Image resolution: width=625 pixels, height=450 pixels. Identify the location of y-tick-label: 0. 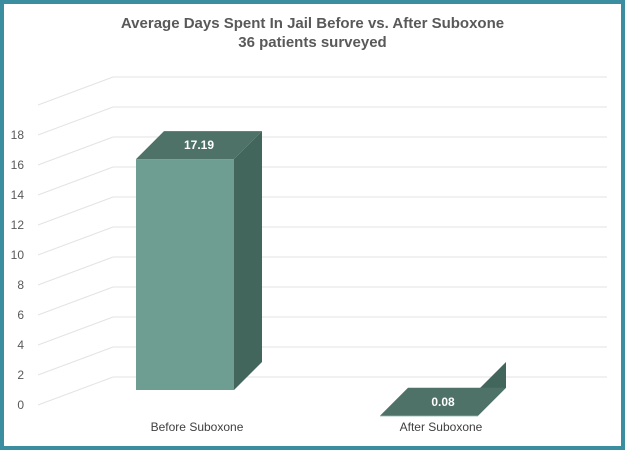
(20, 405).